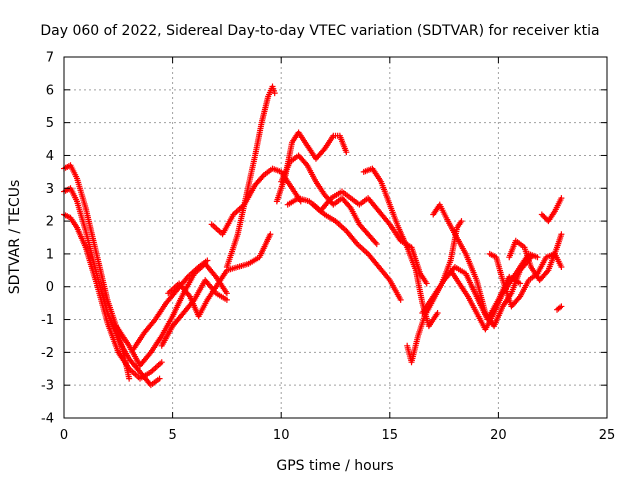  I want to click on x-tick-label: 10, so click(281, 435).